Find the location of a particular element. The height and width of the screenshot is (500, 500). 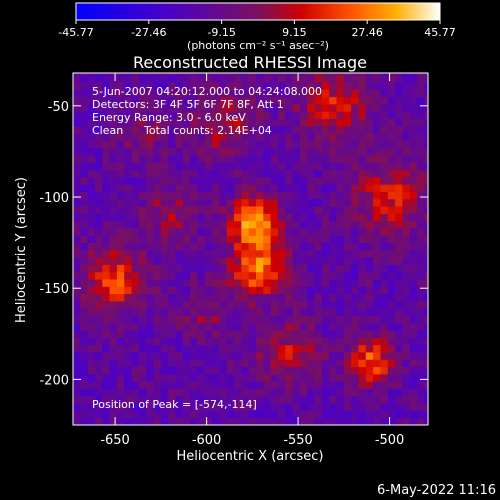

x-tick-label: -600 is located at coordinates (207, 440).